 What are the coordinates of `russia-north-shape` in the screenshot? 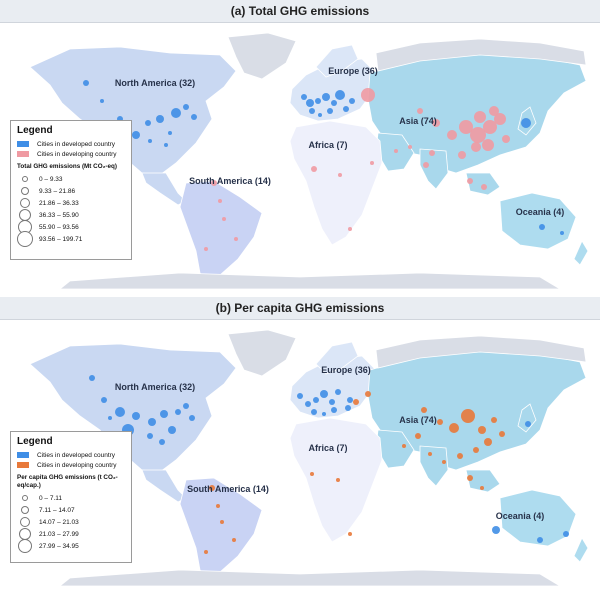 It's located at (481, 55).